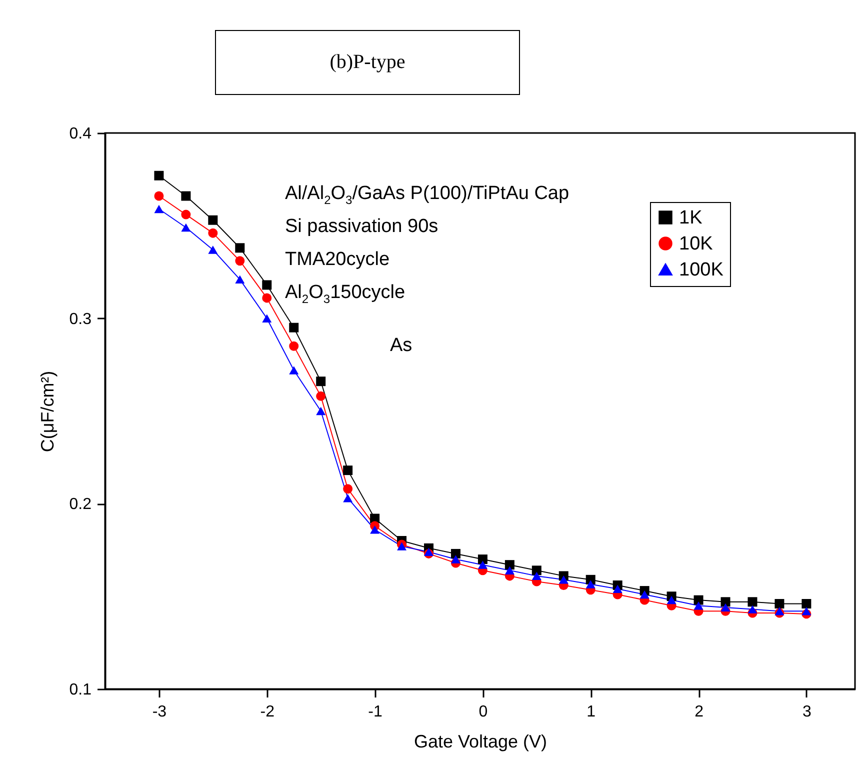 The image size is (859, 774). What do you see at coordinates (696, 244) in the screenshot?
I see `legend-label: 10K` at bounding box center [696, 244].